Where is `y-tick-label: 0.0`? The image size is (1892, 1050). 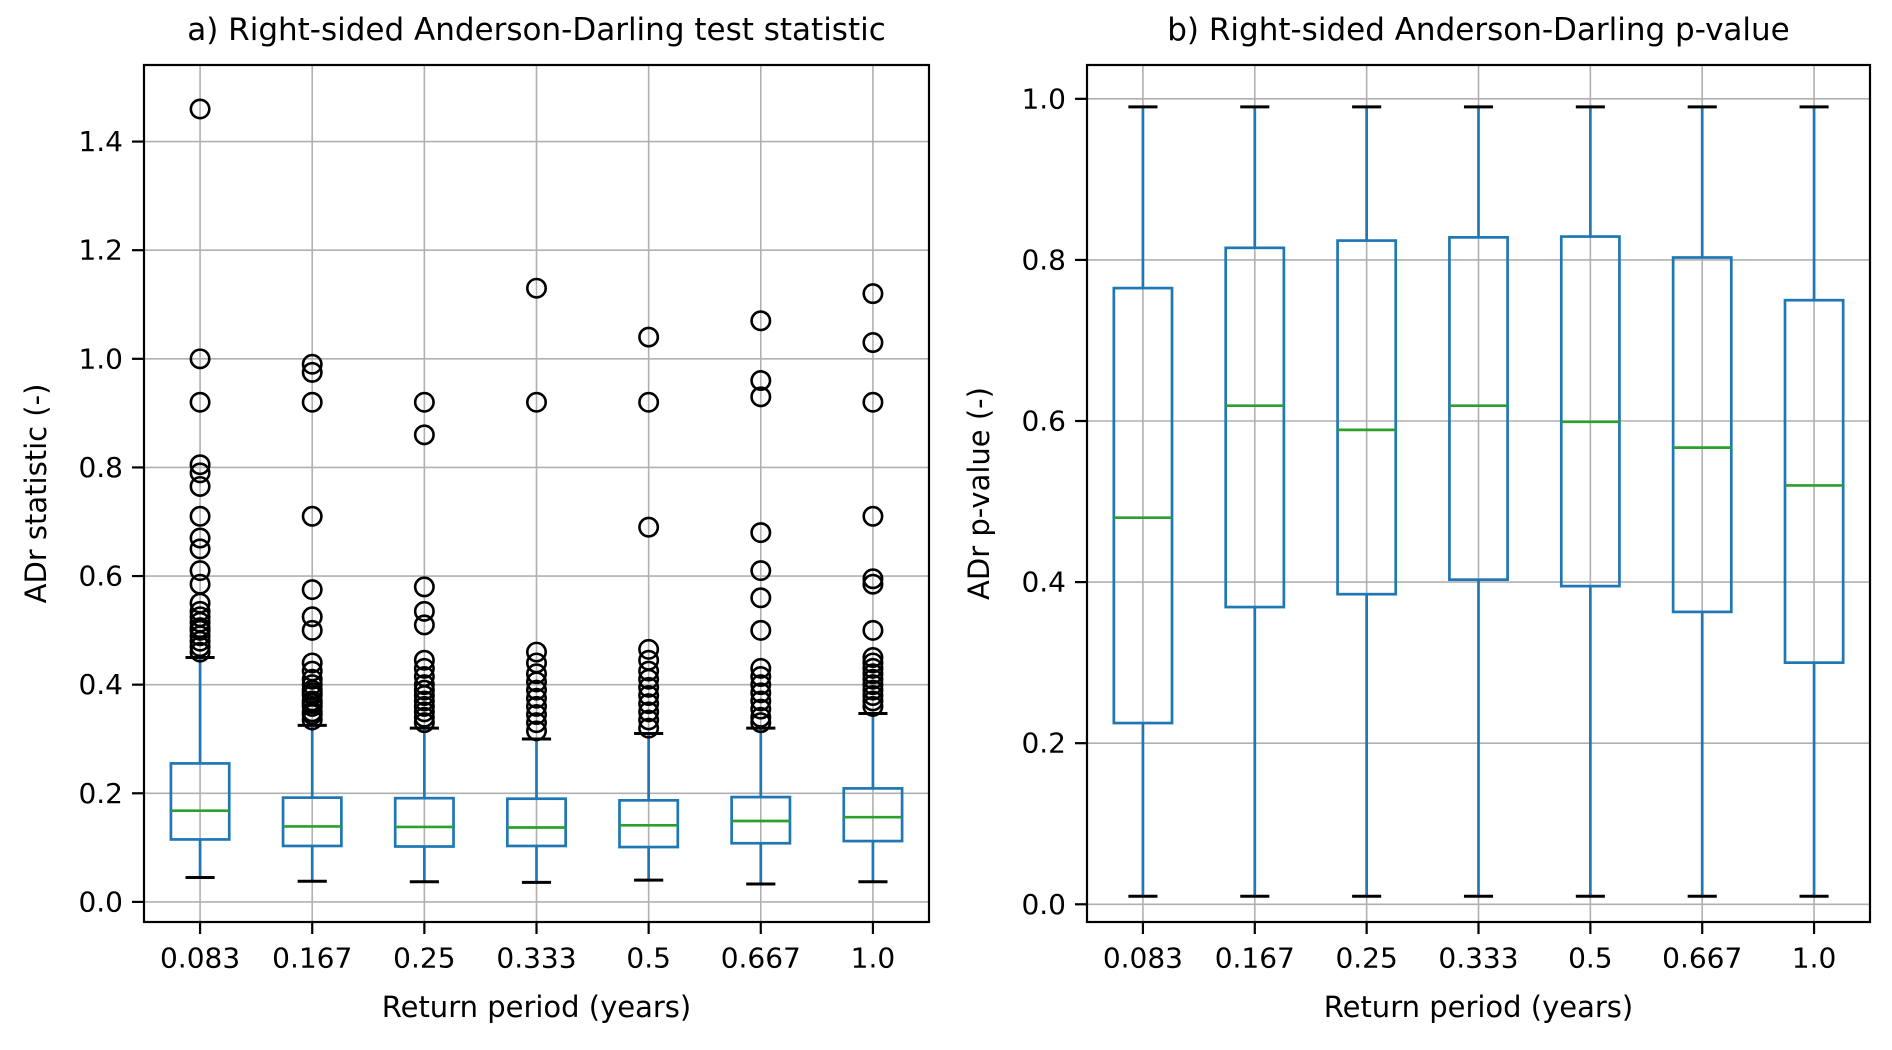
y-tick-label: 0.0 is located at coordinates (1043, 904).